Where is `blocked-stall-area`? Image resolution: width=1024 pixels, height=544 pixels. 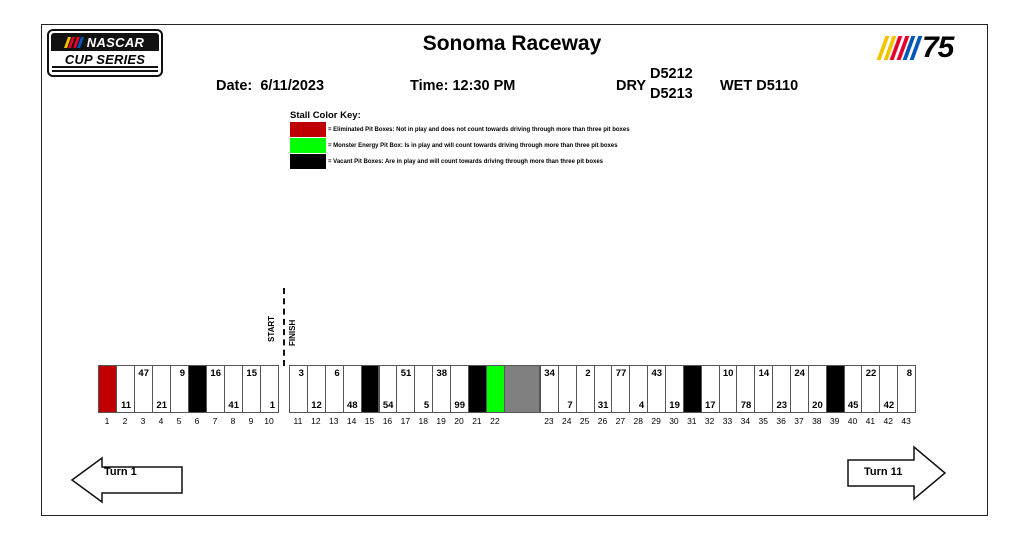 blocked-stall-area is located at coordinates (522, 389).